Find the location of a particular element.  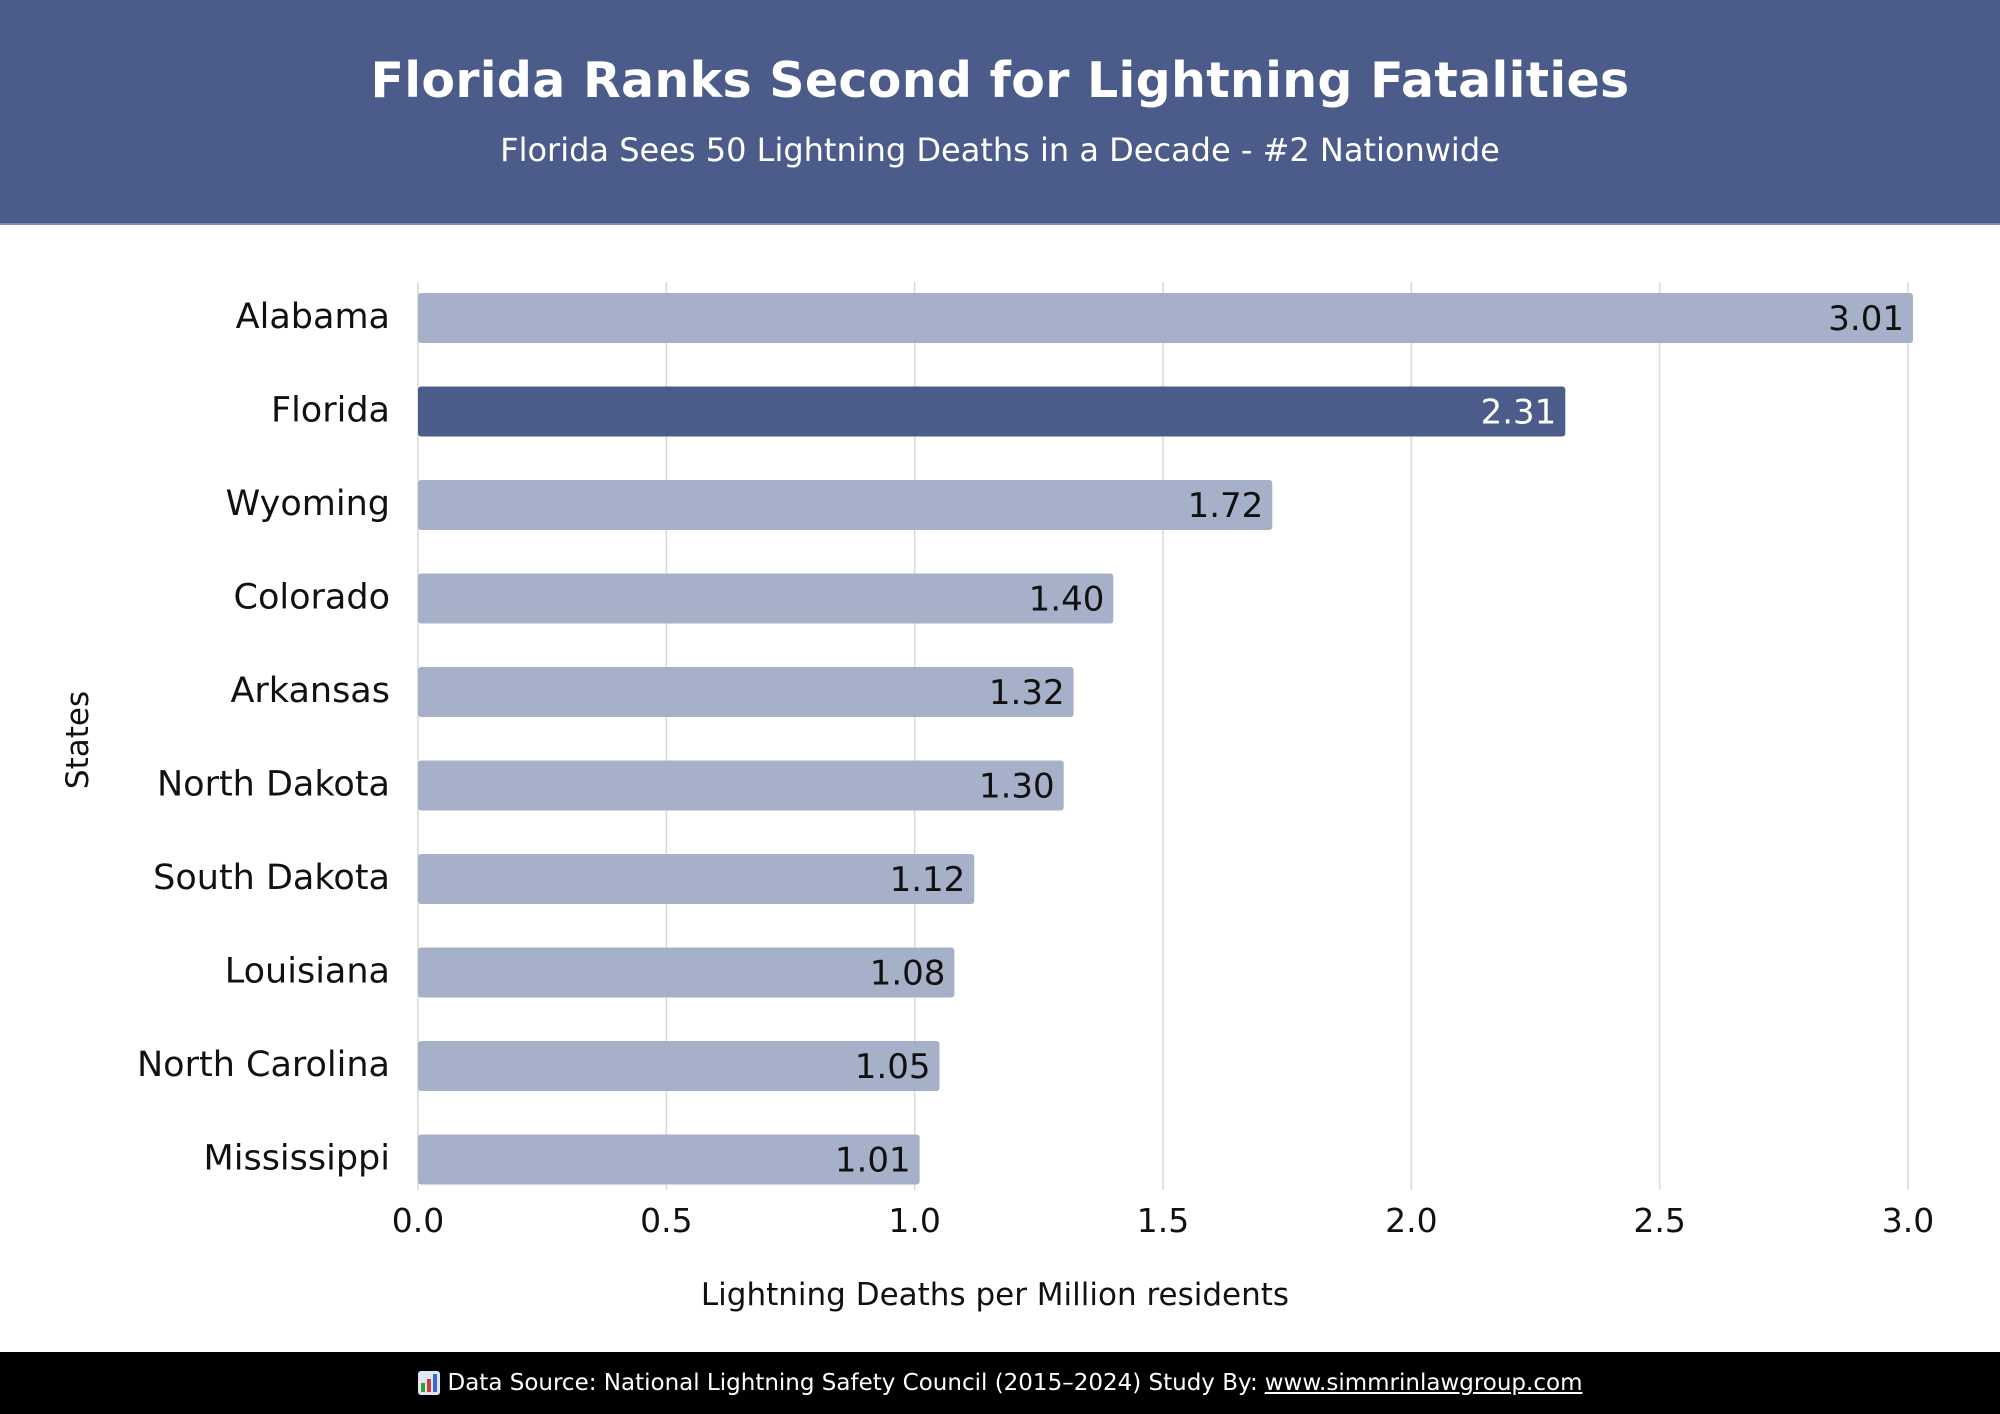

x-tick-label: 2.5 is located at coordinates (1659, 1220).